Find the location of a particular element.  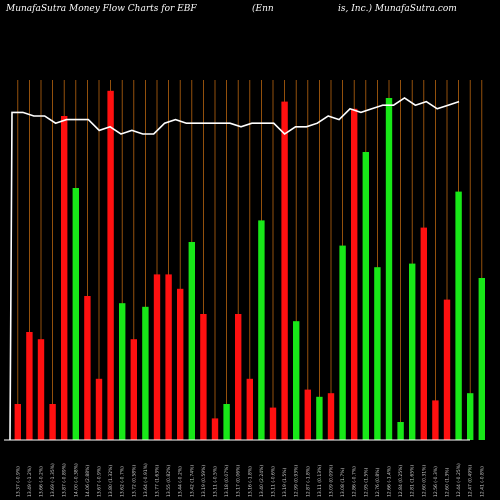

x-tick-label: 12.76 (0.8%) is located at coordinates (378, 482).